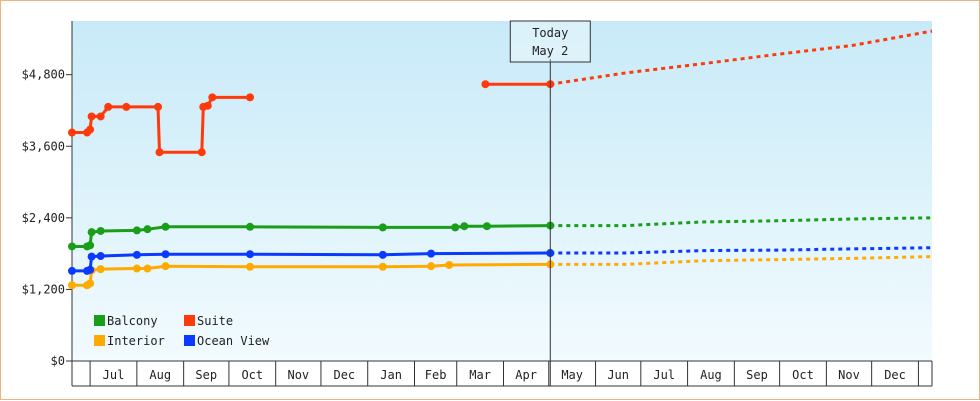  I want to click on legend-item-balcony: Balcony, so click(126, 321).